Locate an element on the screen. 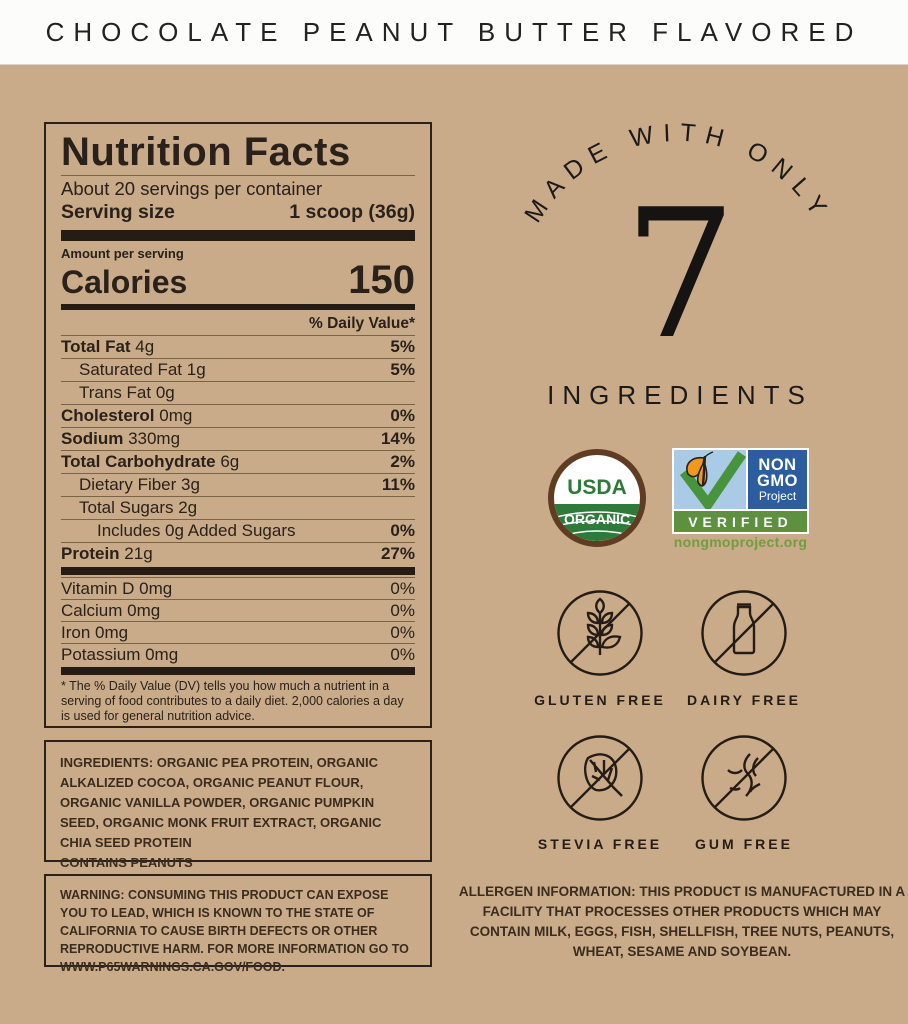  nutrient-row: Trans Fat 0g is located at coordinates (238, 392).